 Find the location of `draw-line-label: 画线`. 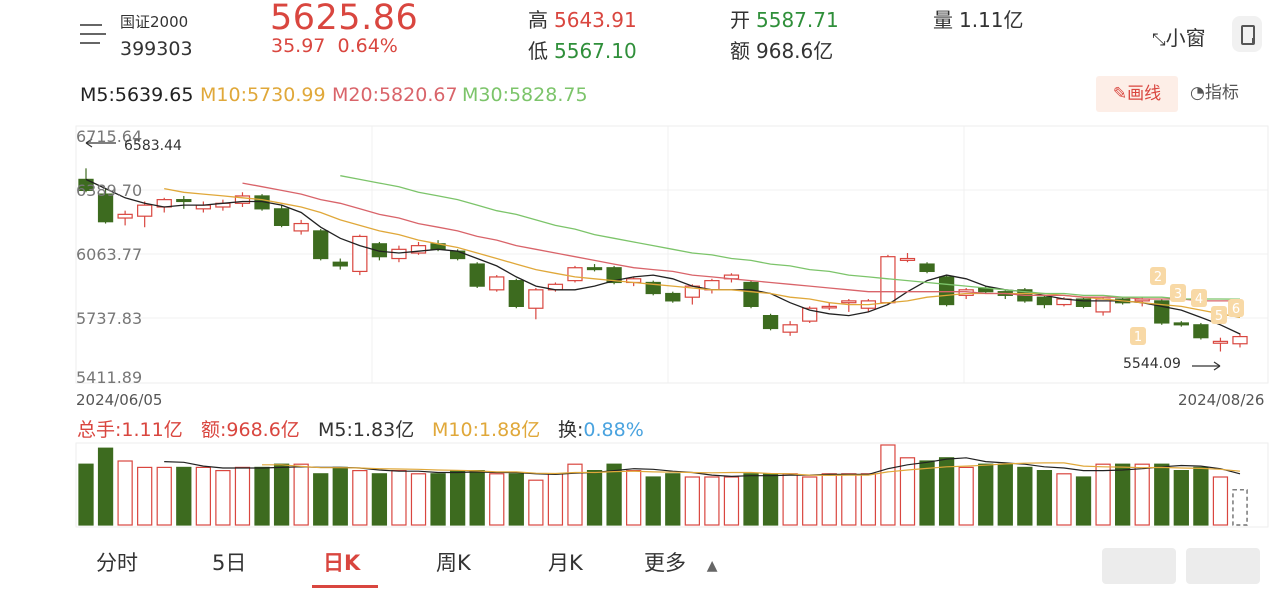

draw-line-label: 画线 is located at coordinates (1144, 94).